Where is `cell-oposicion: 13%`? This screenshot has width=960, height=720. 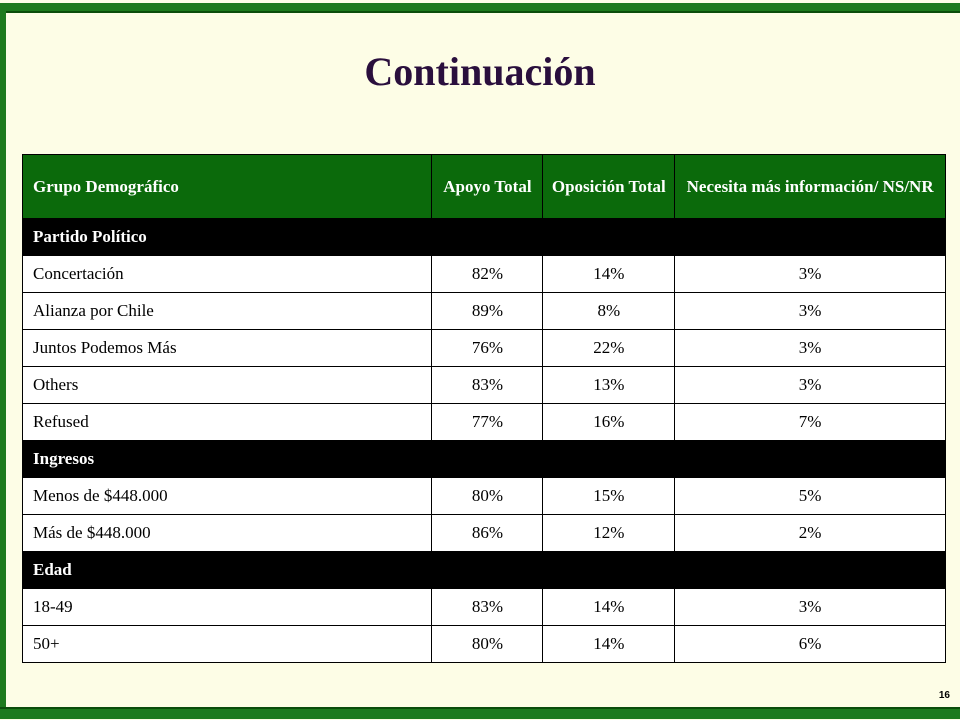
cell-oposicion: 13% is located at coordinates (609, 385).